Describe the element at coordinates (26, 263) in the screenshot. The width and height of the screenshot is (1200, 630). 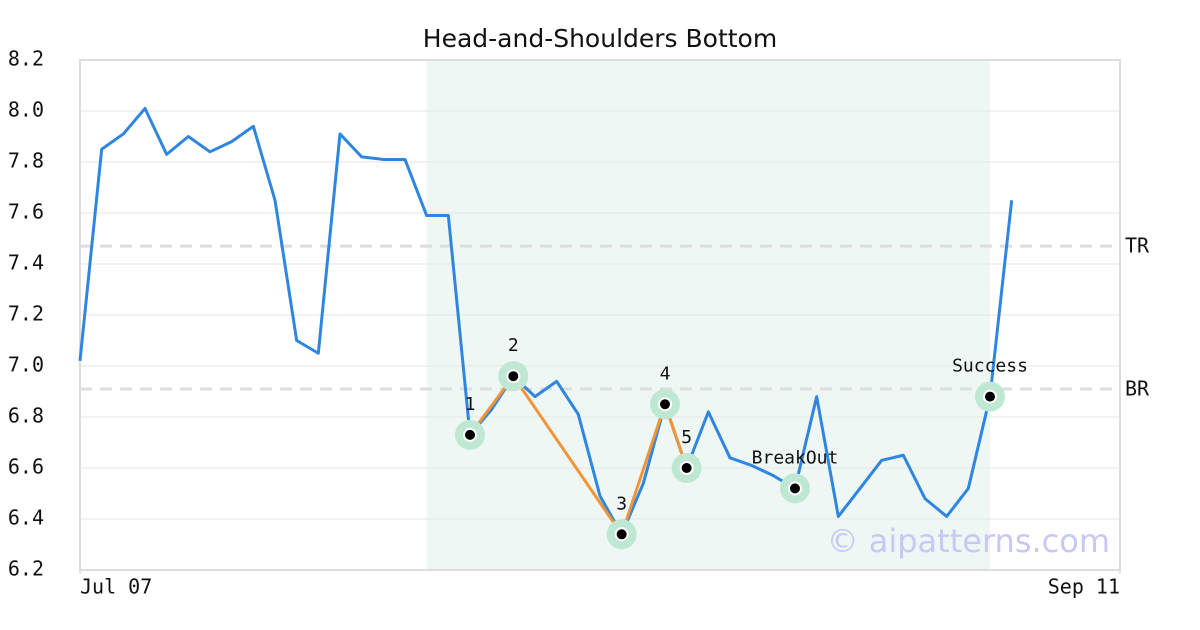
I see `y-tick-label: 7.4` at that location.